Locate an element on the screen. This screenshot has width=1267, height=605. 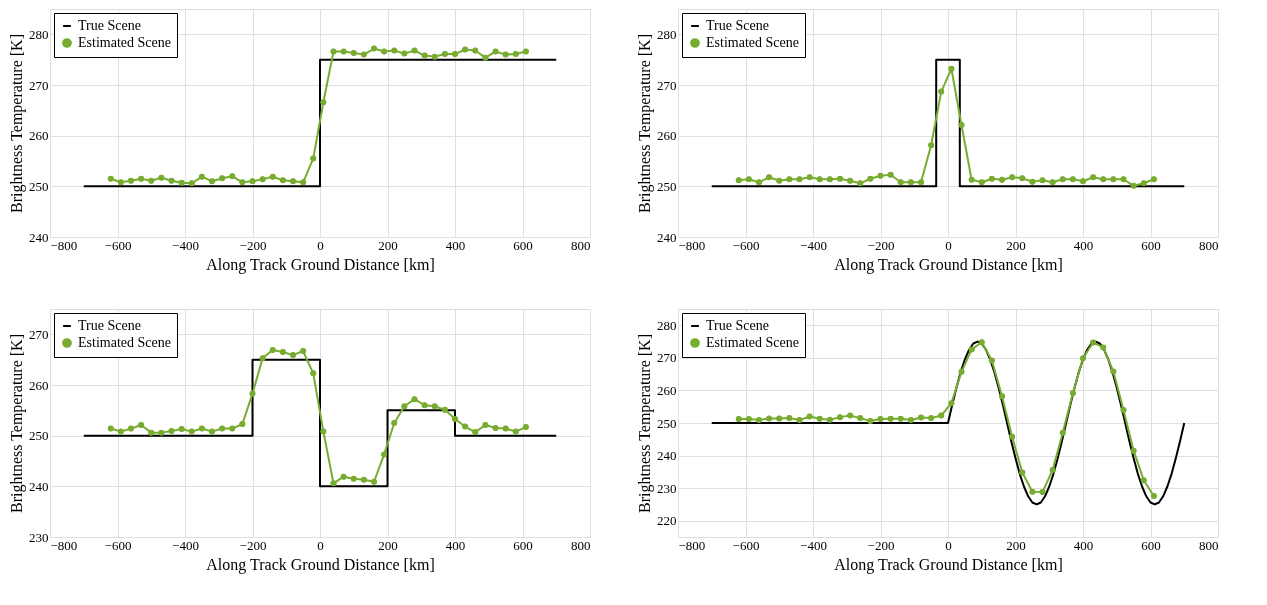
line-series is located at coordinates (320, 423).